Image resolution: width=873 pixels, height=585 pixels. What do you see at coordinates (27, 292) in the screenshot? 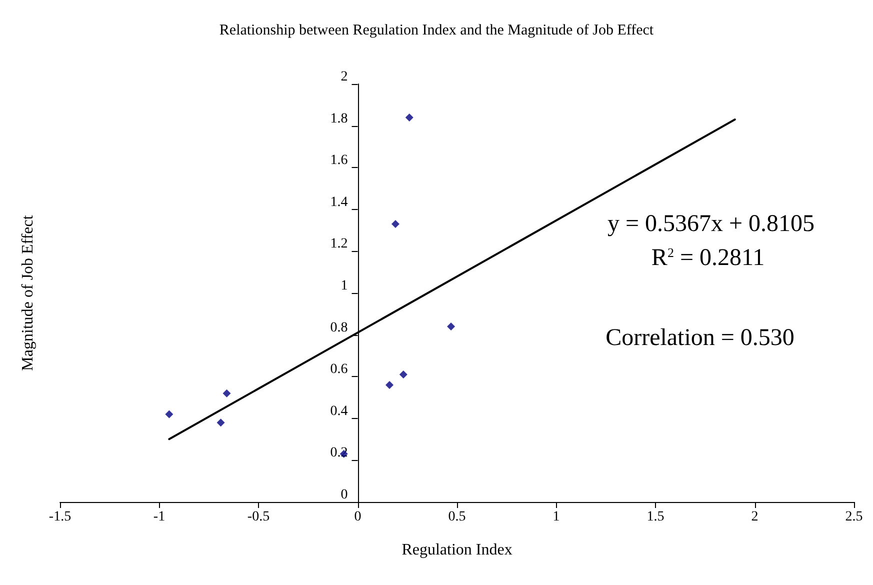
I see `y-axis-title: Magnitude of Job Effect` at bounding box center [27, 292].